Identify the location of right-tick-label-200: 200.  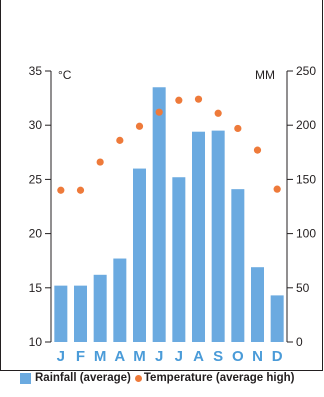
(306, 125).